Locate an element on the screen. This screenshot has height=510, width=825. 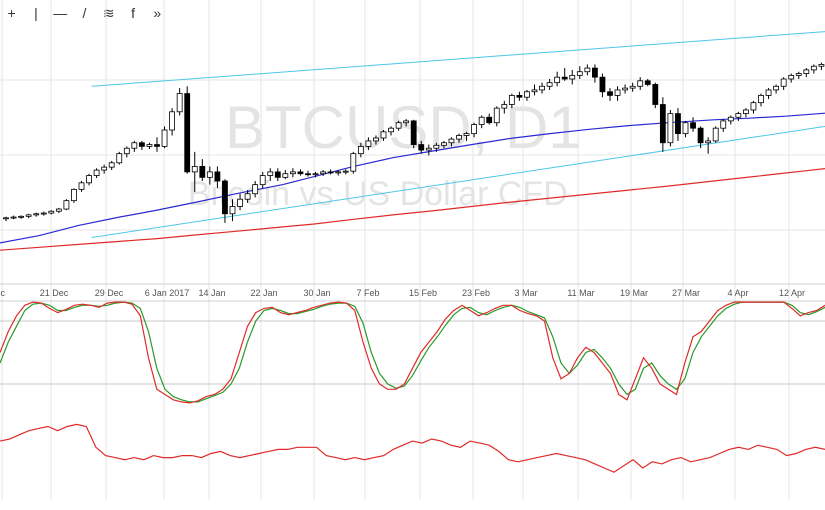
fibonacci-tool-button: ≋ is located at coordinates (108, 13).